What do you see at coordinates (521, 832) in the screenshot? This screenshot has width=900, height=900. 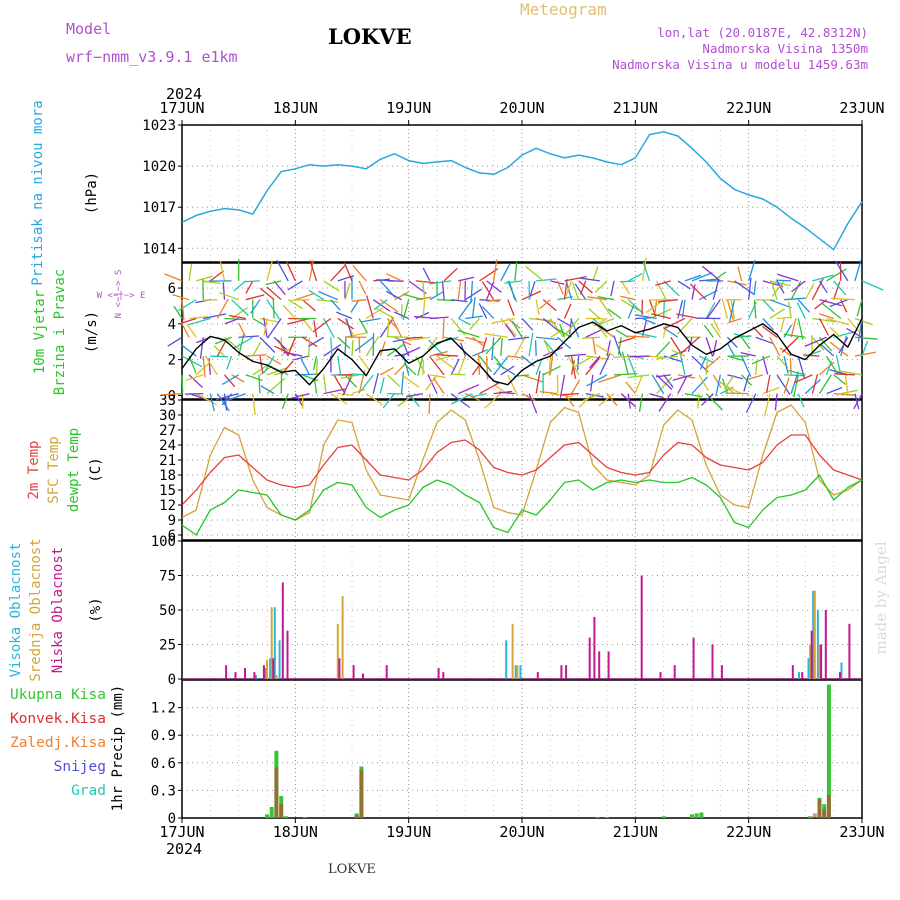 I see `x-tick-label-bottom: 20JUN` at bounding box center [521, 832].